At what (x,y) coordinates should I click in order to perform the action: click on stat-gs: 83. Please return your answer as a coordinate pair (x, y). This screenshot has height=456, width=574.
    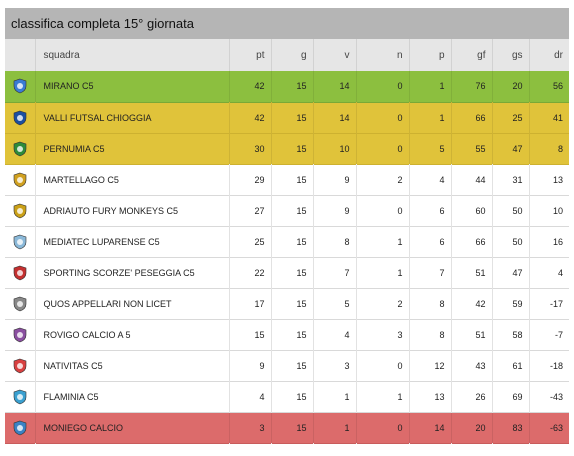
    Looking at the image, I should click on (511, 427).